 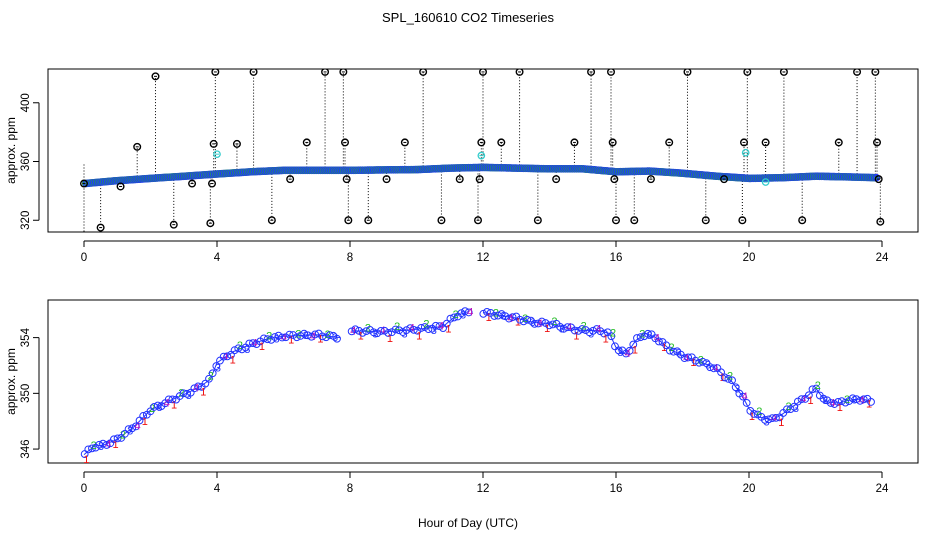 What do you see at coordinates (26, 448) in the screenshot?
I see `y-tick-label: 346` at bounding box center [26, 448].